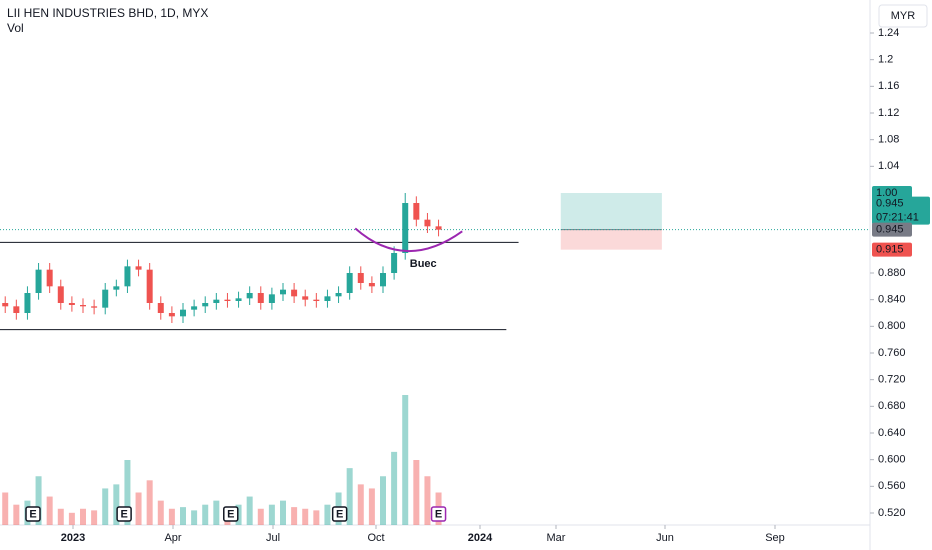  I want to click on last-price-box, so click(901, 210).